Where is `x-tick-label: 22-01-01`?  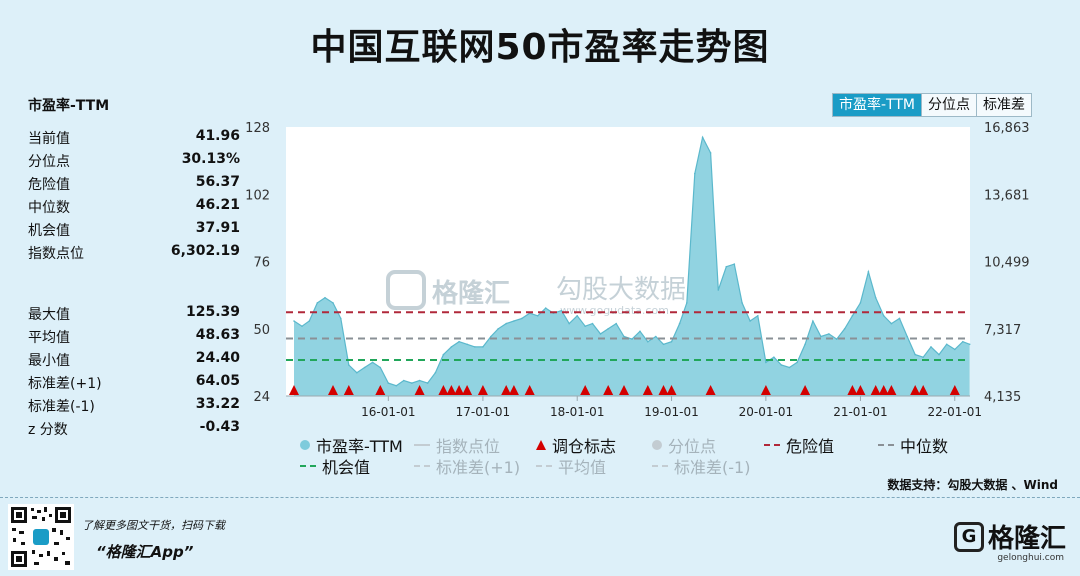
x-tick-label: 22-01-01 is located at coordinates (955, 412).